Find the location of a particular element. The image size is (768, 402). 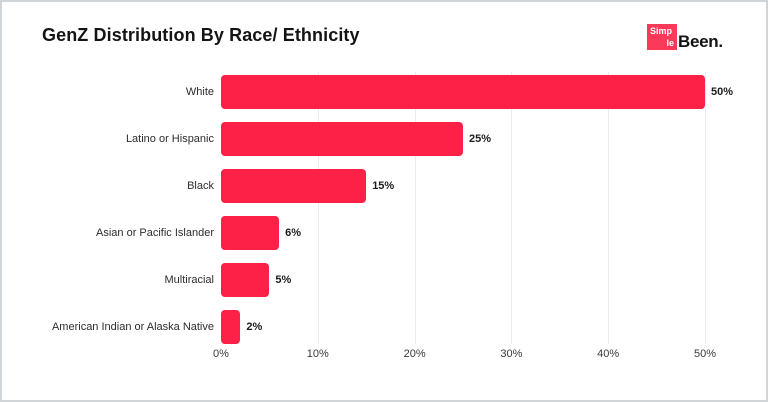

x-tick-label: 20% is located at coordinates (414, 354).